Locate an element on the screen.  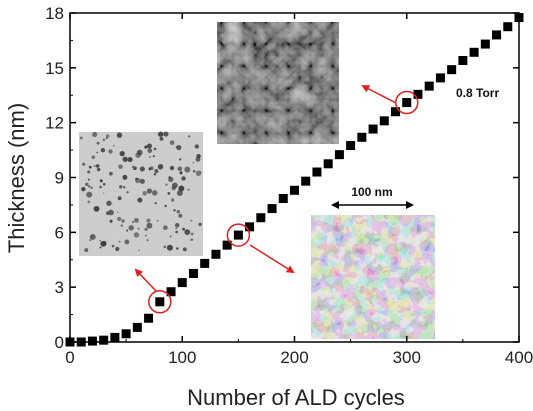
scale-bar-label: 100 nm is located at coordinates (371, 192).